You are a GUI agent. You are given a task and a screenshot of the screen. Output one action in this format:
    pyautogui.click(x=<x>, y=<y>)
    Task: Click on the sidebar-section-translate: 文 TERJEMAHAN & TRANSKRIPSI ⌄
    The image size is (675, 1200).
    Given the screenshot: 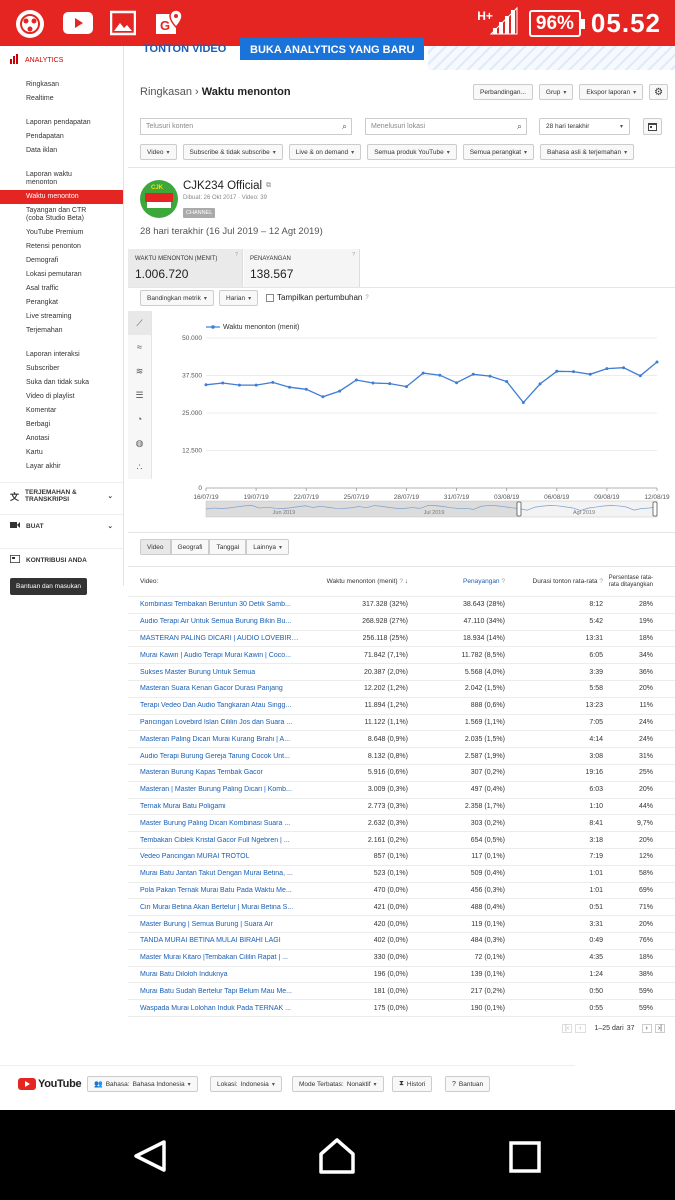 What is the action you would take?
    pyautogui.click(x=61, y=494)
    